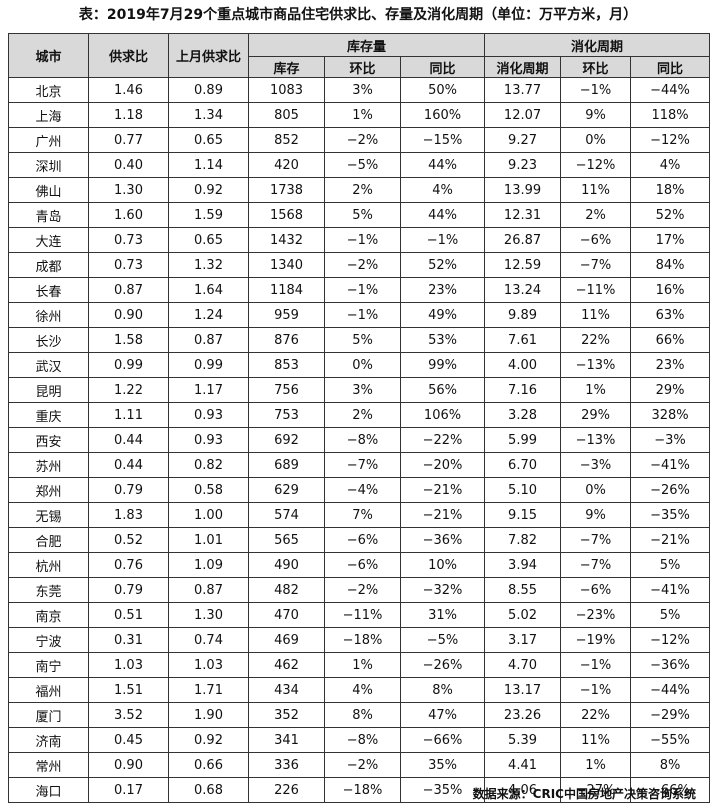 The width and height of the screenshot is (716, 811). I want to click on cell-inventory-mom: 4%, so click(362, 690).